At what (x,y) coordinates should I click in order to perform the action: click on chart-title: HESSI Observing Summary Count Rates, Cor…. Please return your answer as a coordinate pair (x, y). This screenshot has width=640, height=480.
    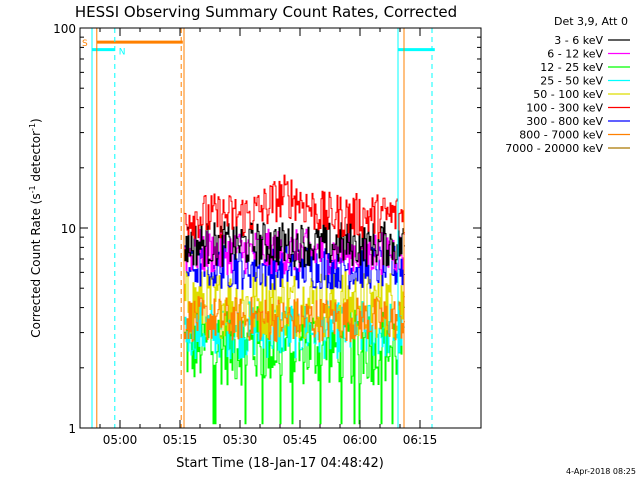
    Looking at the image, I should click on (266, 12).